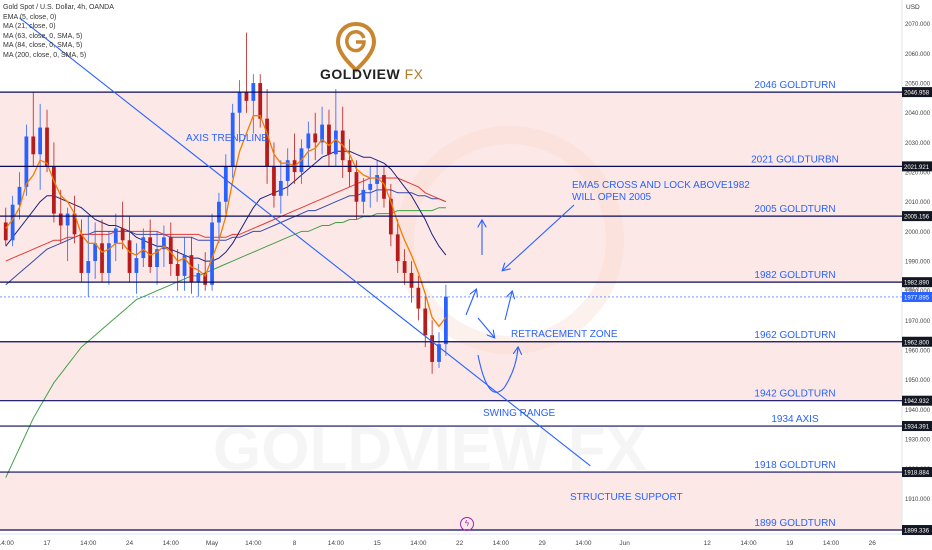  I want to click on level-label: 2046 GOLDTURN, so click(794, 85).